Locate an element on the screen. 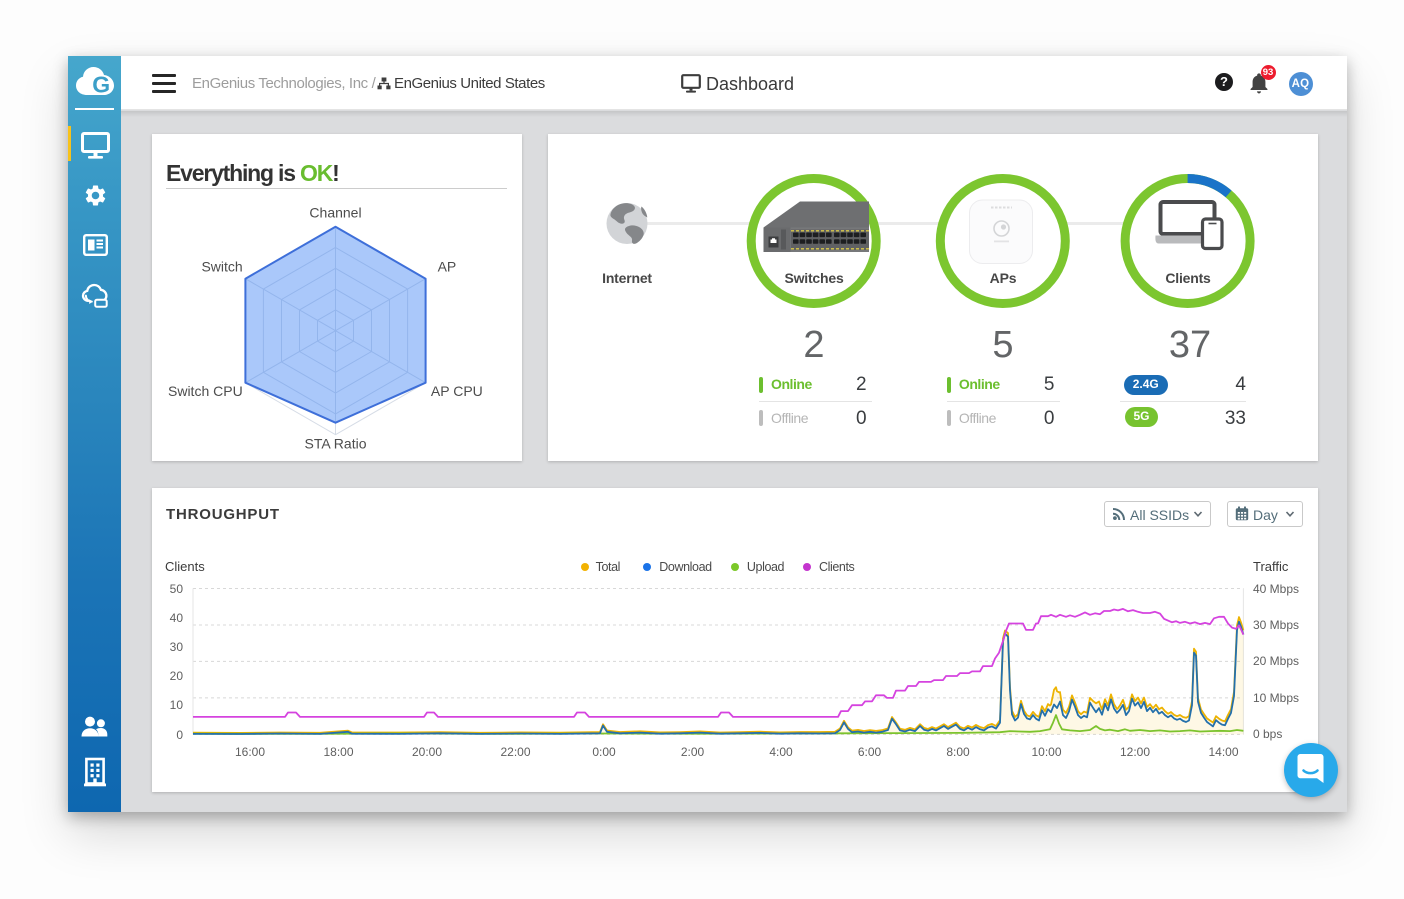 The width and height of the screenshot is (1404, 899). svg-text: Switch CPU is located at coordinates (205, 391).